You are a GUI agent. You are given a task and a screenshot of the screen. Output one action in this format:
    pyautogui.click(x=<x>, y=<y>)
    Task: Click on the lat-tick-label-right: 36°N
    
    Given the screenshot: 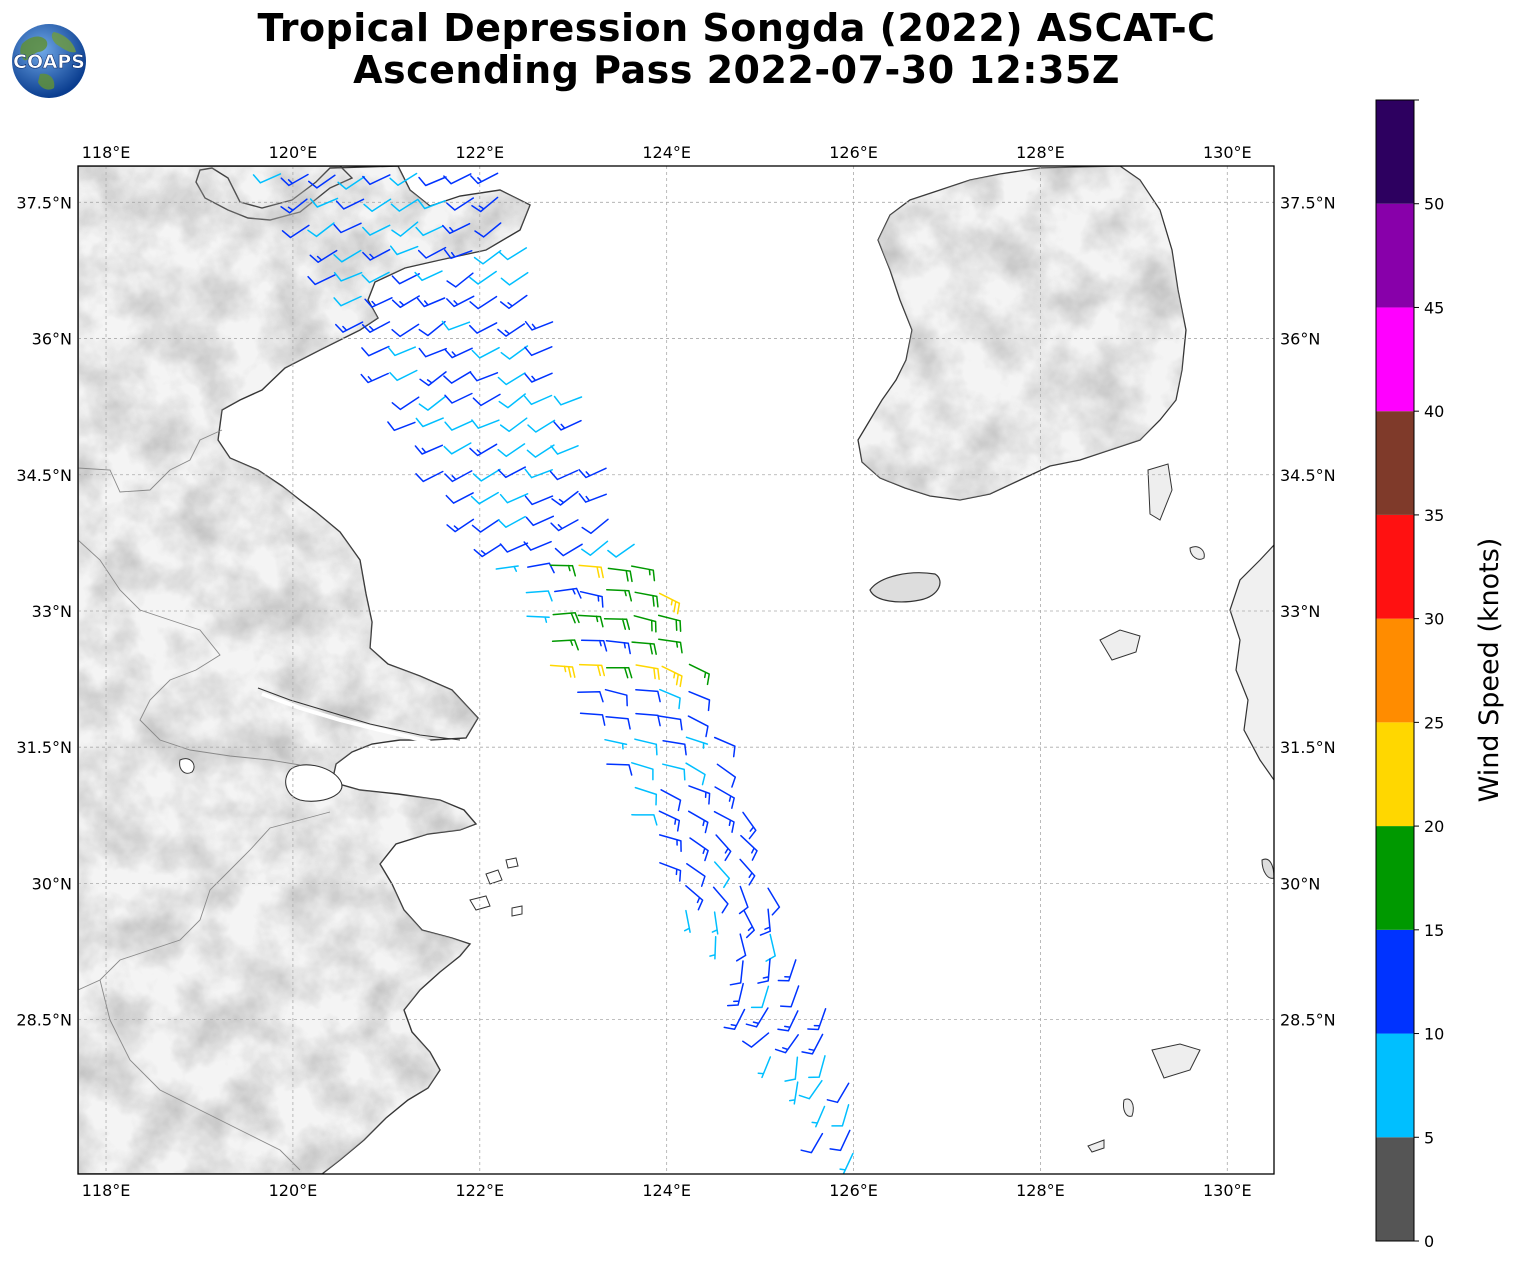 What is the action you would take?
    pyautogui.click(x=1300, y=339)
    